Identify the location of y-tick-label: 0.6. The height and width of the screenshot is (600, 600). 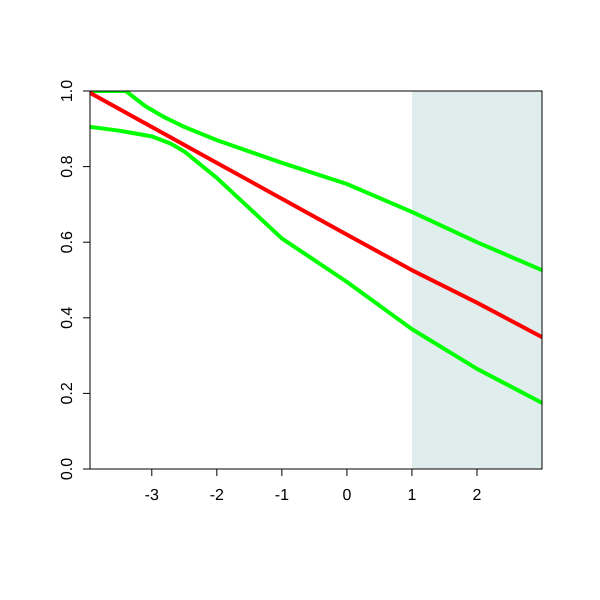
(67, 242).